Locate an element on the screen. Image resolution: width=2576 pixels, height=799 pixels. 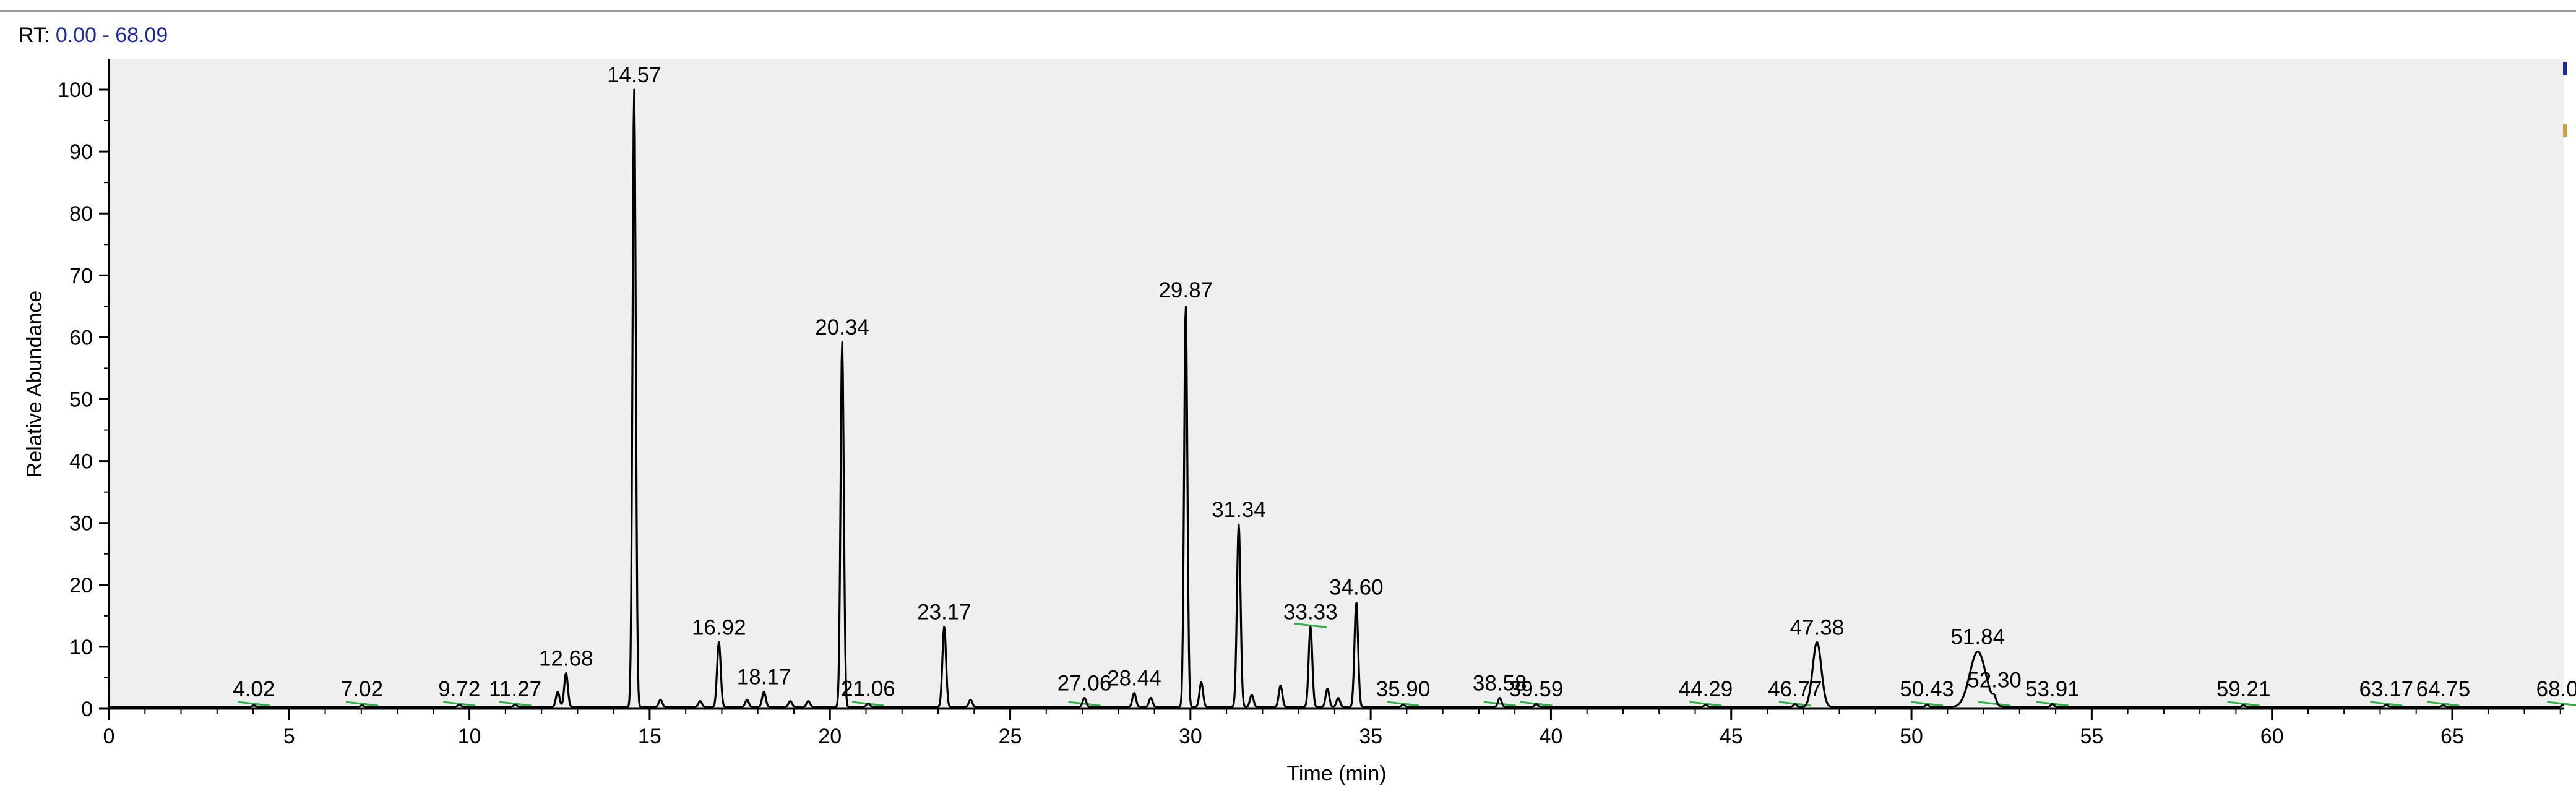
x-tick-label: 10 is located at coordinates (469, 736).